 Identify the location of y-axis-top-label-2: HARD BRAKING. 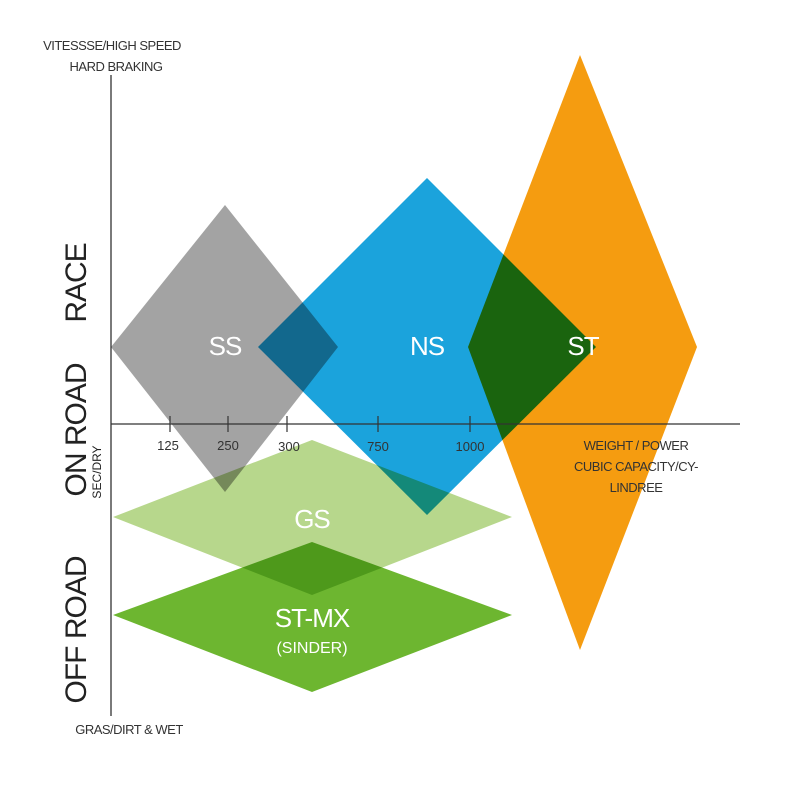
(116, 66).